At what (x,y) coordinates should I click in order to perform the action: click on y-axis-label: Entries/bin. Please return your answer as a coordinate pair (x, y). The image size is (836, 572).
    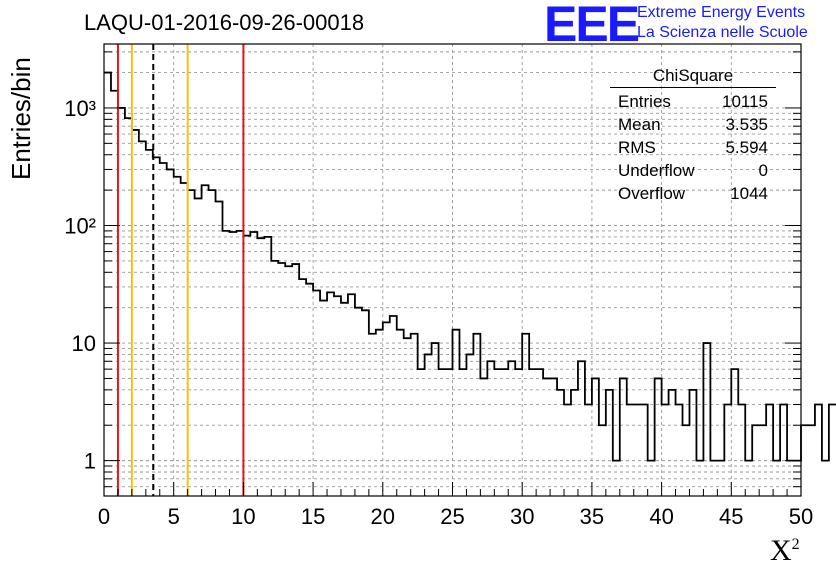
    Looking at the image, I should click on (21, 118).